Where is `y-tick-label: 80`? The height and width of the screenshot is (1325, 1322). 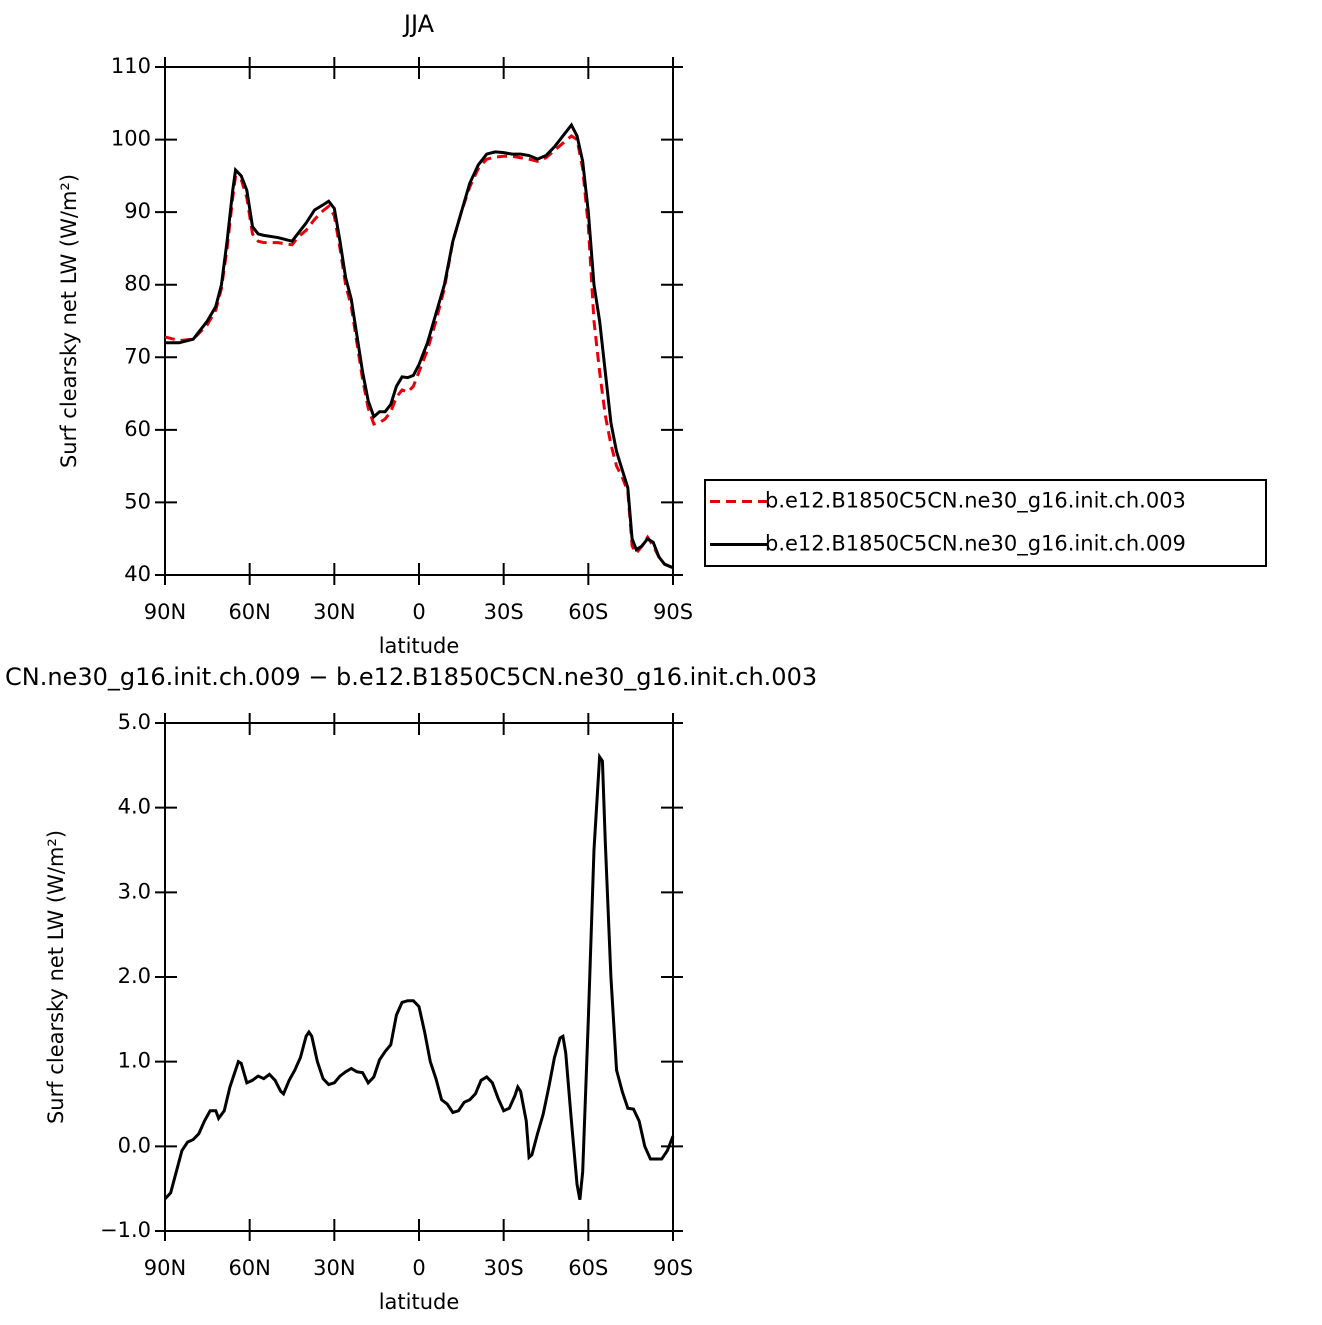
y-tick-label: 80 is located at coordinates (137, 284).